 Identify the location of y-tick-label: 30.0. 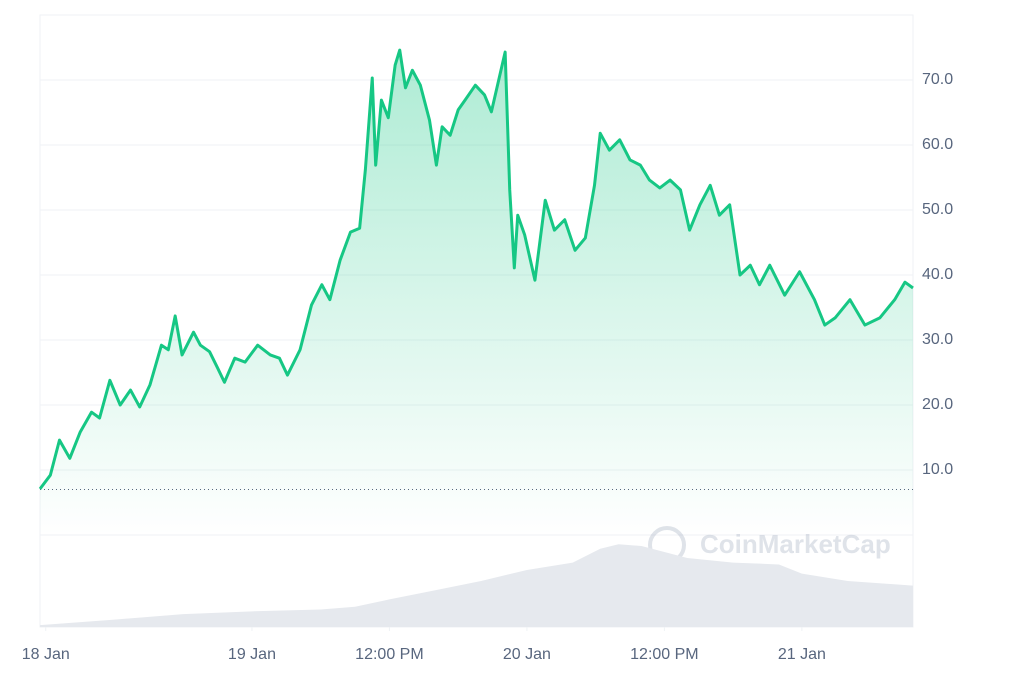
(937, 339).